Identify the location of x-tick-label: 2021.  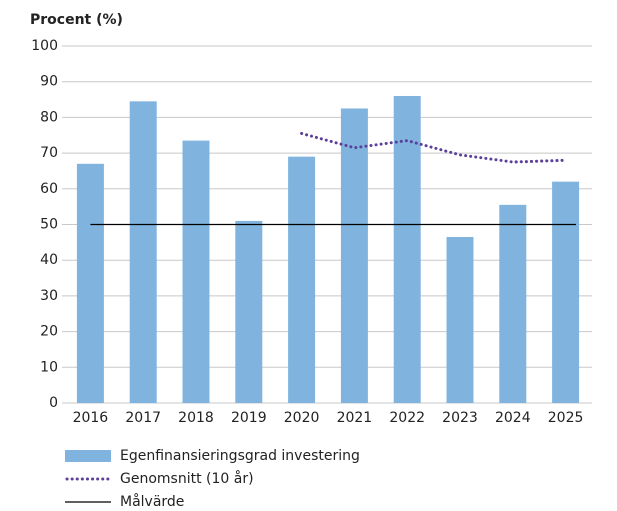
(355, 418).